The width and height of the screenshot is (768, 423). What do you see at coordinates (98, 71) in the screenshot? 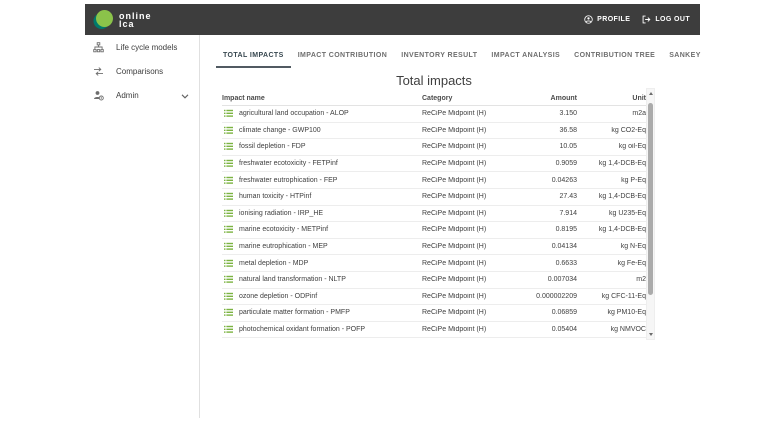
I see `compare-arrows-icon` at bounding box center [98, 71].